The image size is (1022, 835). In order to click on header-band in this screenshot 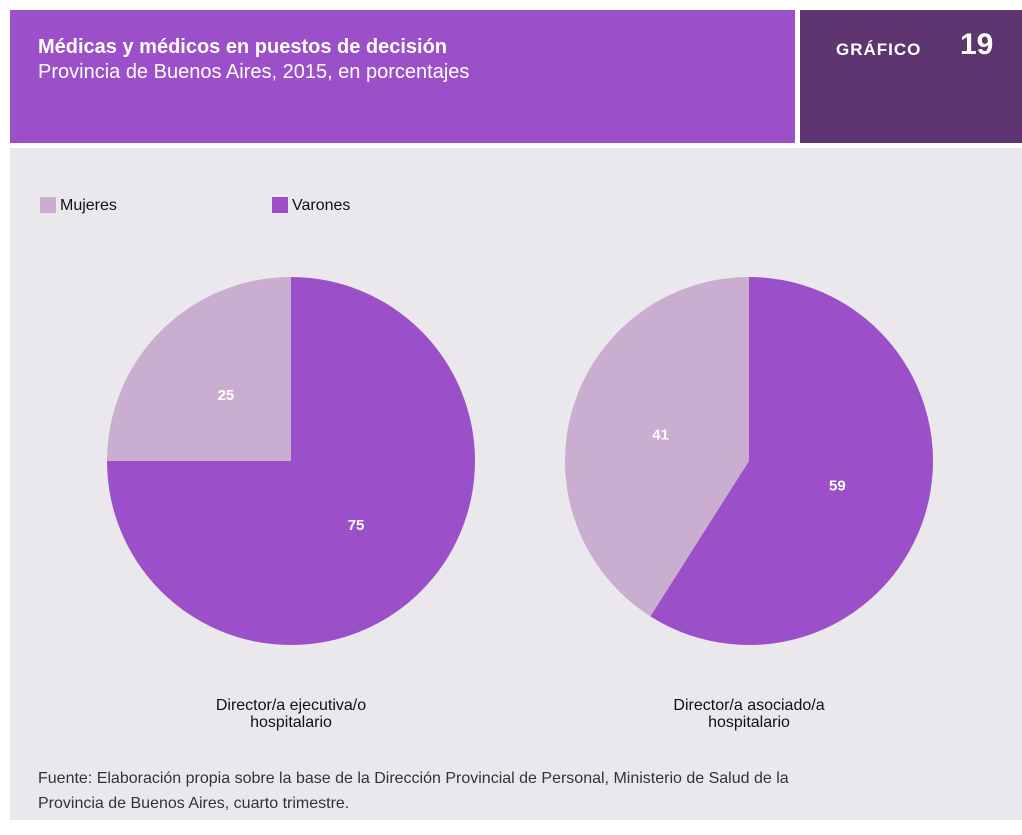, I will do `click(402, 76)`.